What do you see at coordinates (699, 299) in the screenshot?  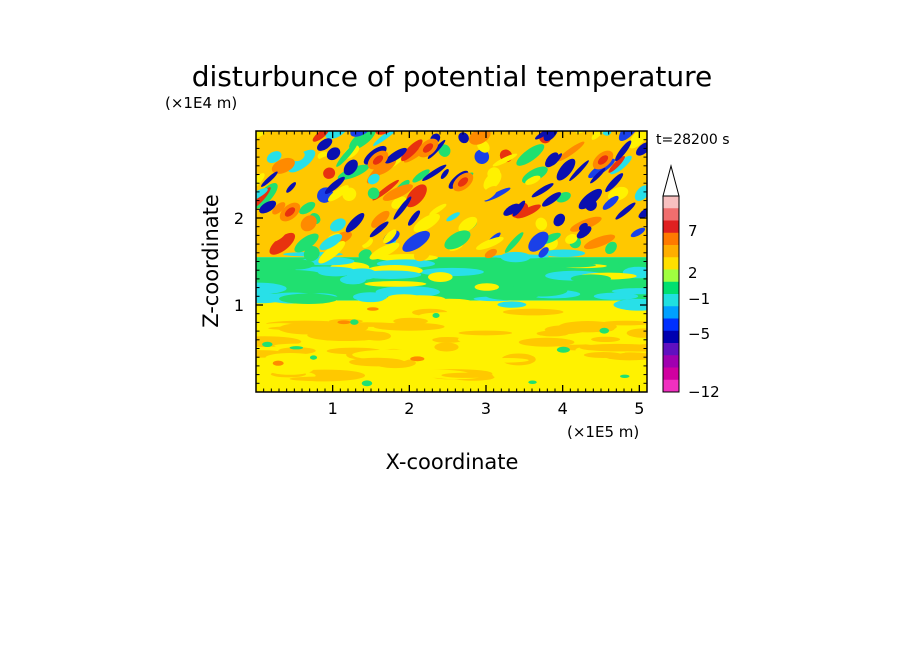 I see `colorbar-label-neg1: −1` at bounding box center [699, 299].